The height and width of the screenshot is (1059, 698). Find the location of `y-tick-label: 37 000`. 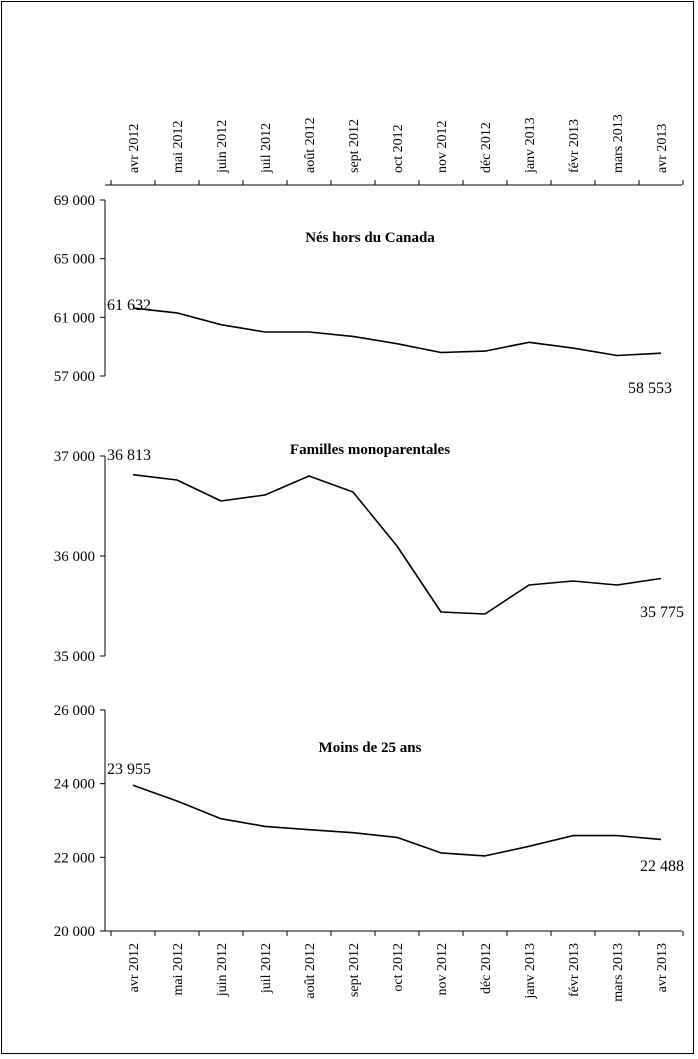

y-tick-label: 37 000 is located at coordinates (74, 457).